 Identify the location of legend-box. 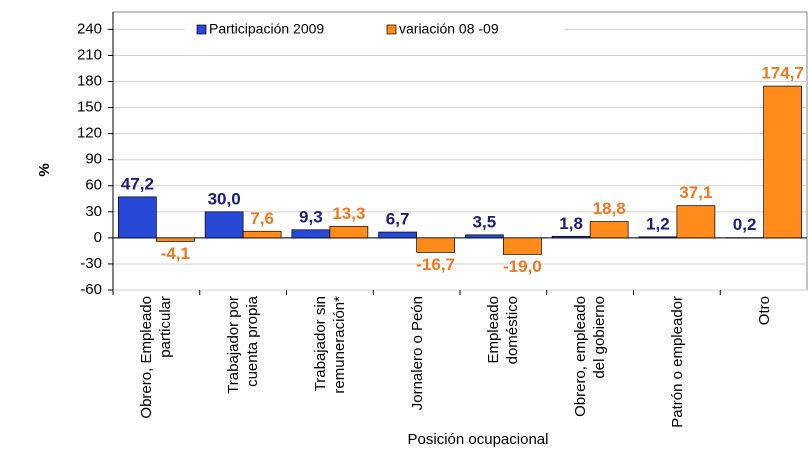
(375, 31).